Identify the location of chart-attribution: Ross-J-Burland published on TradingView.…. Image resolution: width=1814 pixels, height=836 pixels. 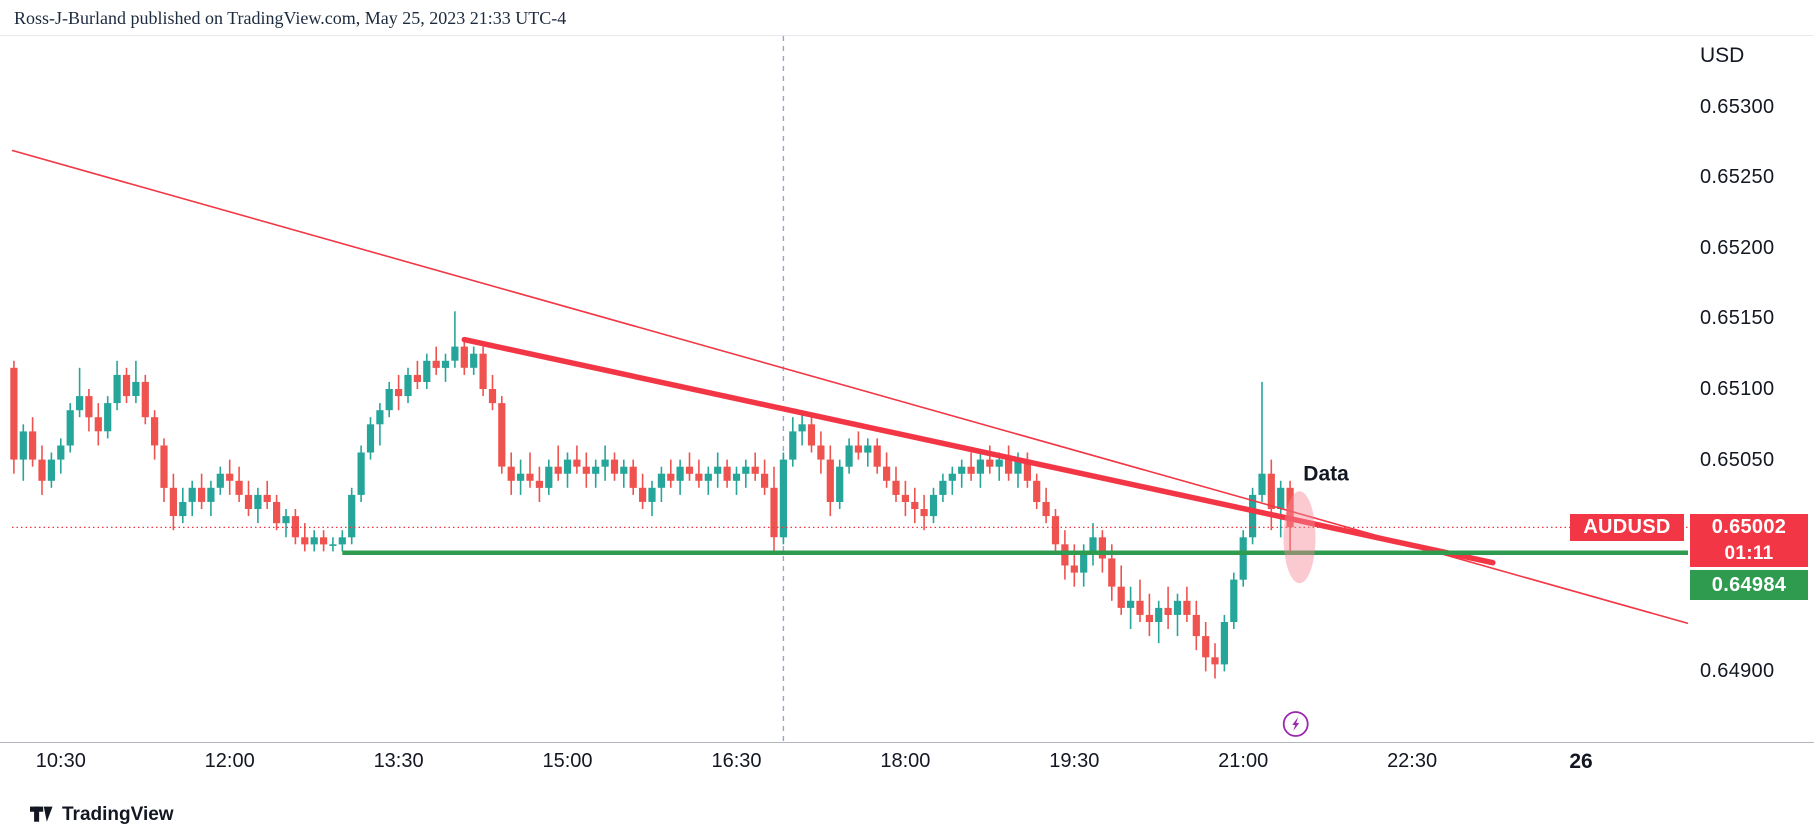
(290, 18).